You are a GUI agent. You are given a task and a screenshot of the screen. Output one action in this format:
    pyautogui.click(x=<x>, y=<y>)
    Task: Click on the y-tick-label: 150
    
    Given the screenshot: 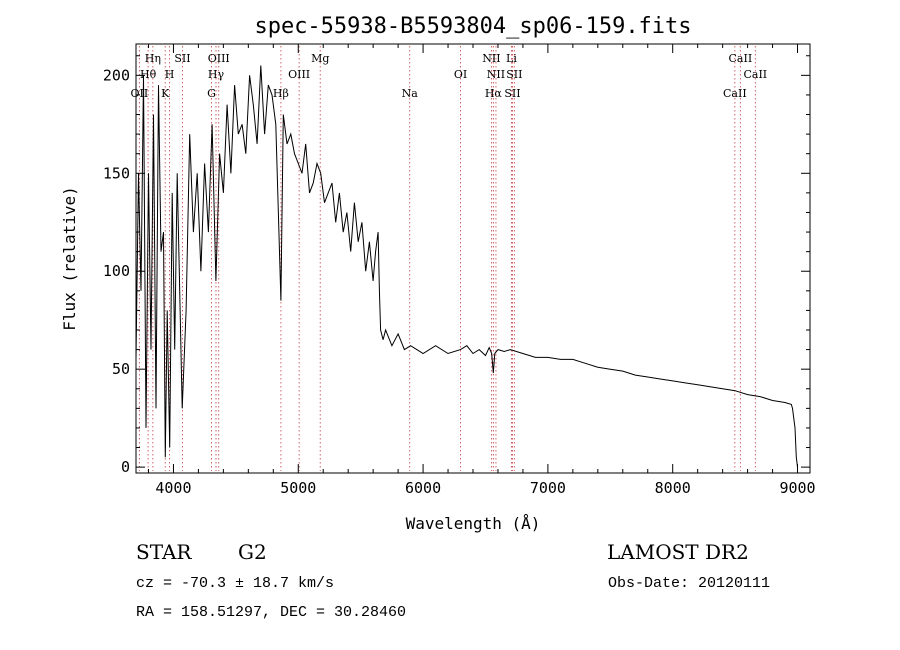 What is the action you would take?
    pyautogui.click(x=116, y=173)
    